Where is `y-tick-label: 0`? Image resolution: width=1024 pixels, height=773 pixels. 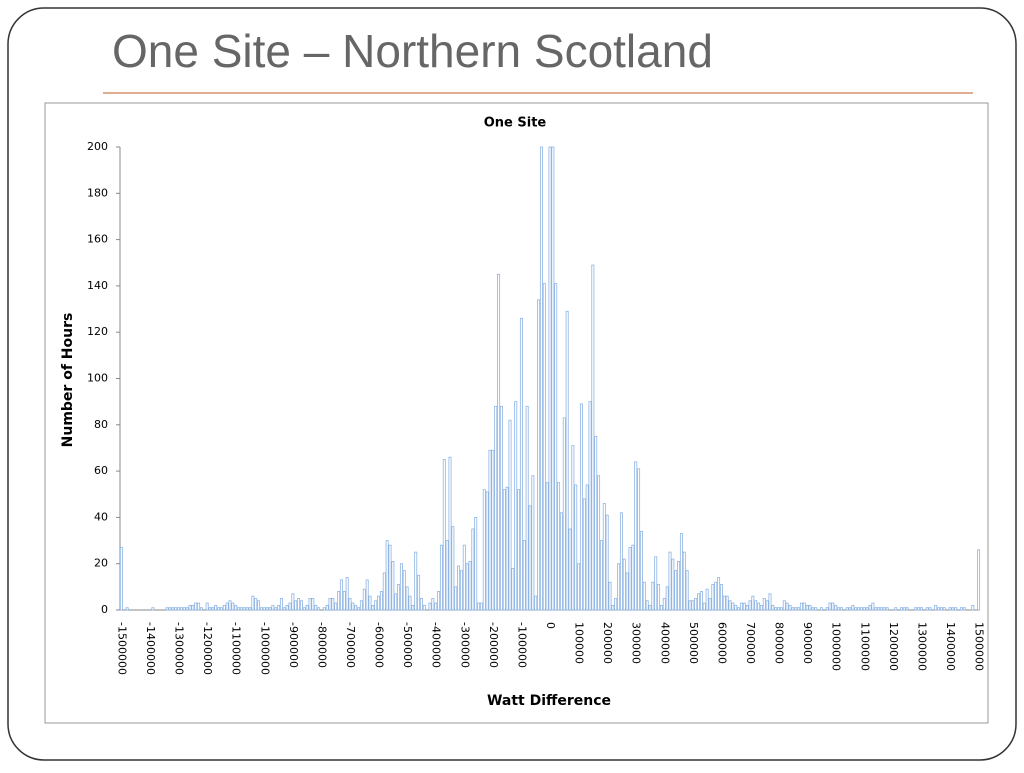 y-tick-label: 0 is located at coordinates (104, 609).